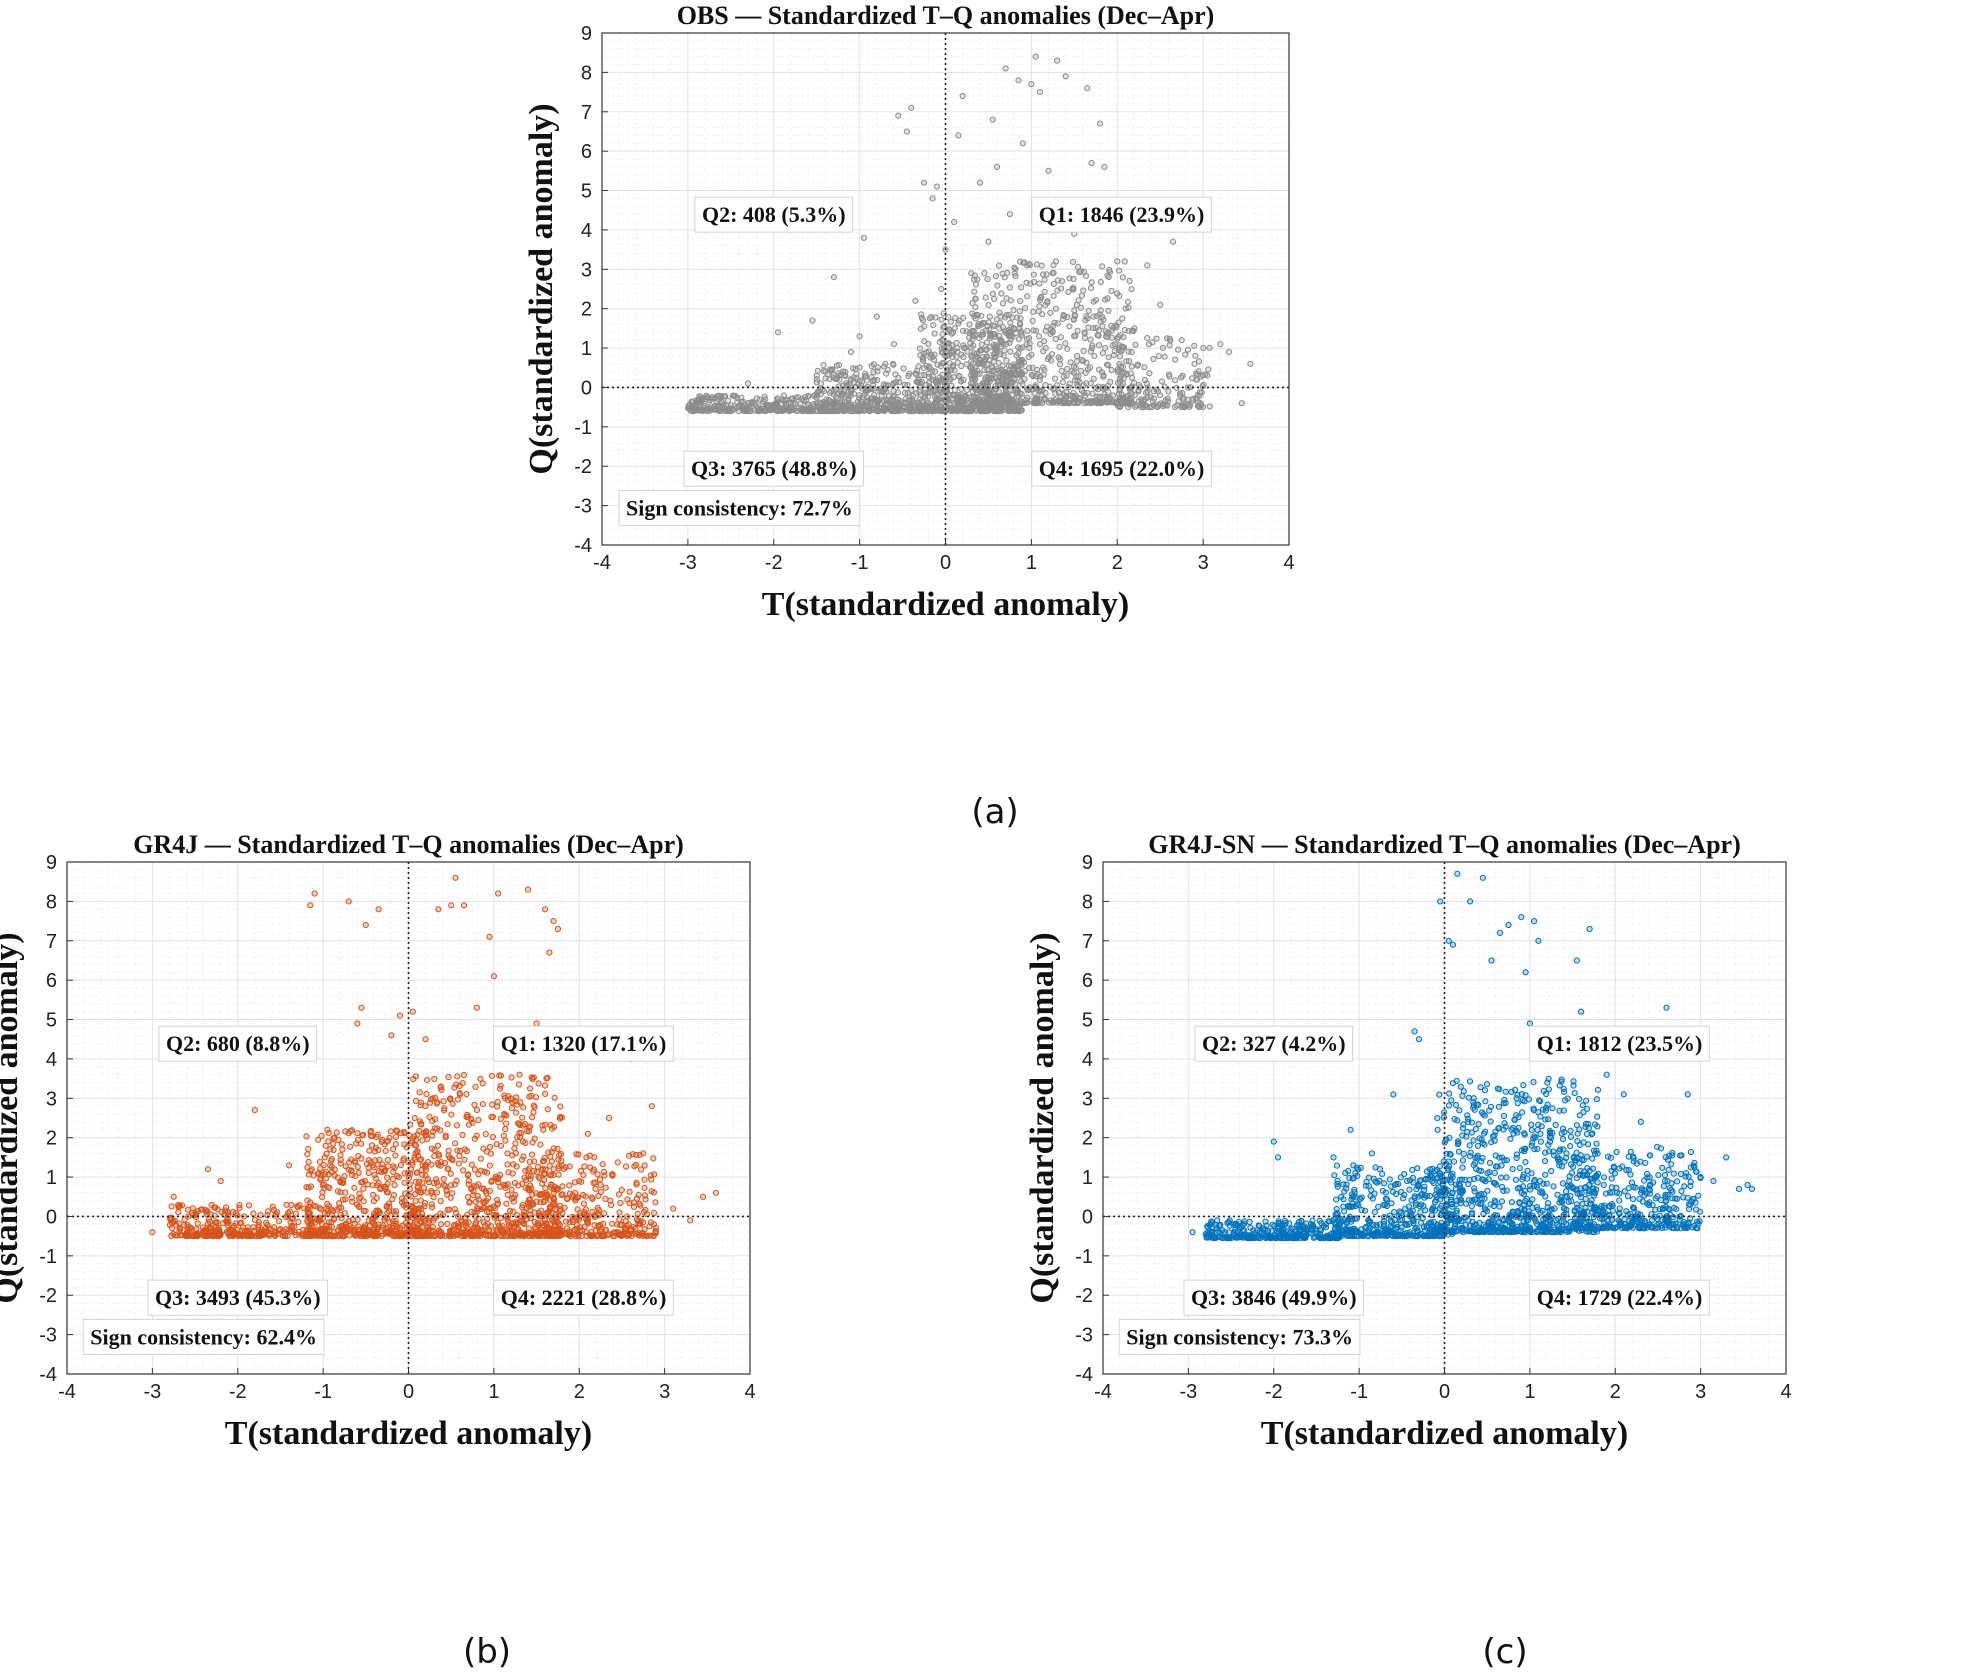 This screenshot has width=1987, height=1680. I want to click on y-tick-label: 9, so click(586, 34).